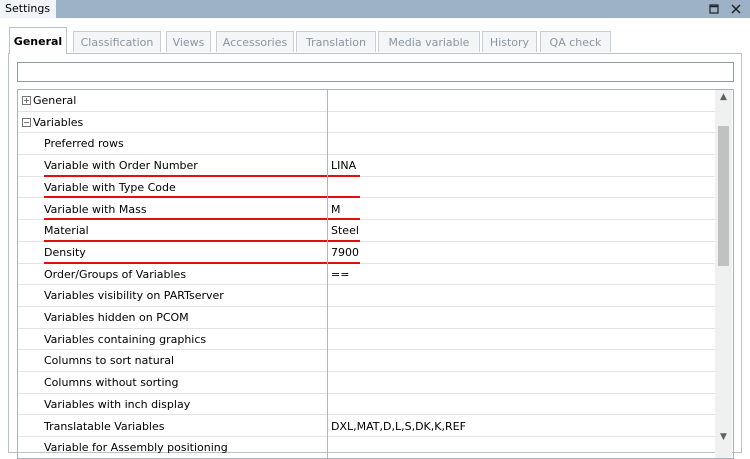 Image resolution: width=750 pixels, height=459 pixels. What do you see at coordinates (366, 188) in the screenshot?
I see `grid-row: Variable with Type Code` at bounding box center [366, 188].